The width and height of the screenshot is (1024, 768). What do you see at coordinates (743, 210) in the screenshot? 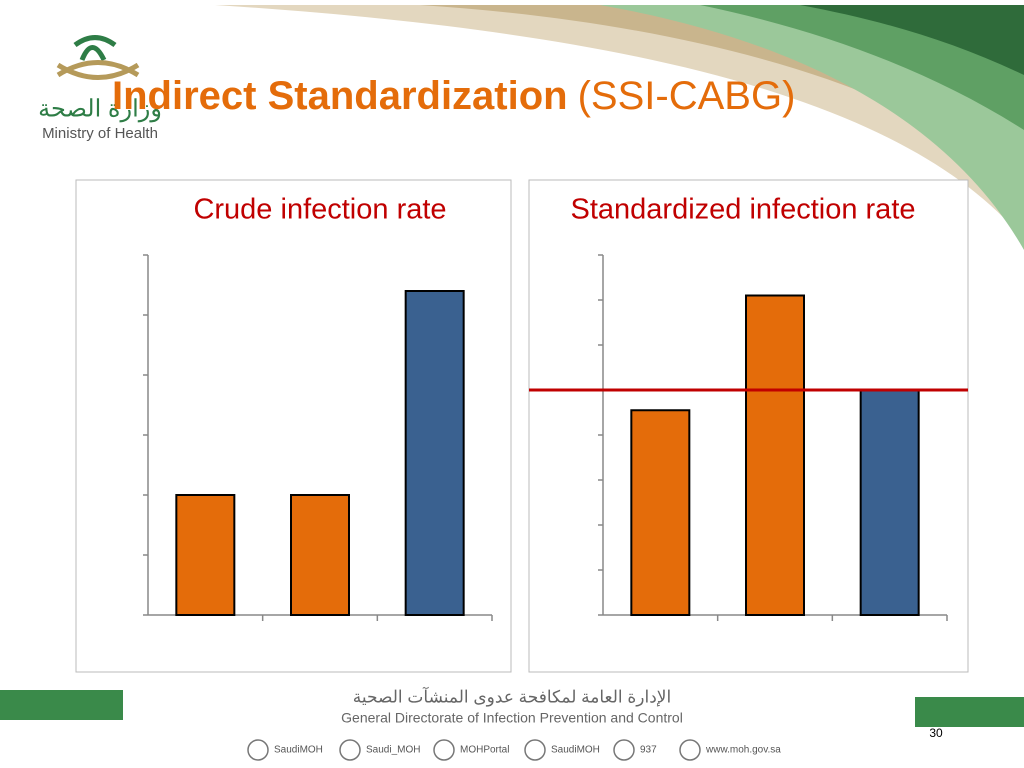
I see `chart-title: Standardized infection rate` at bounding box center [743, 210].